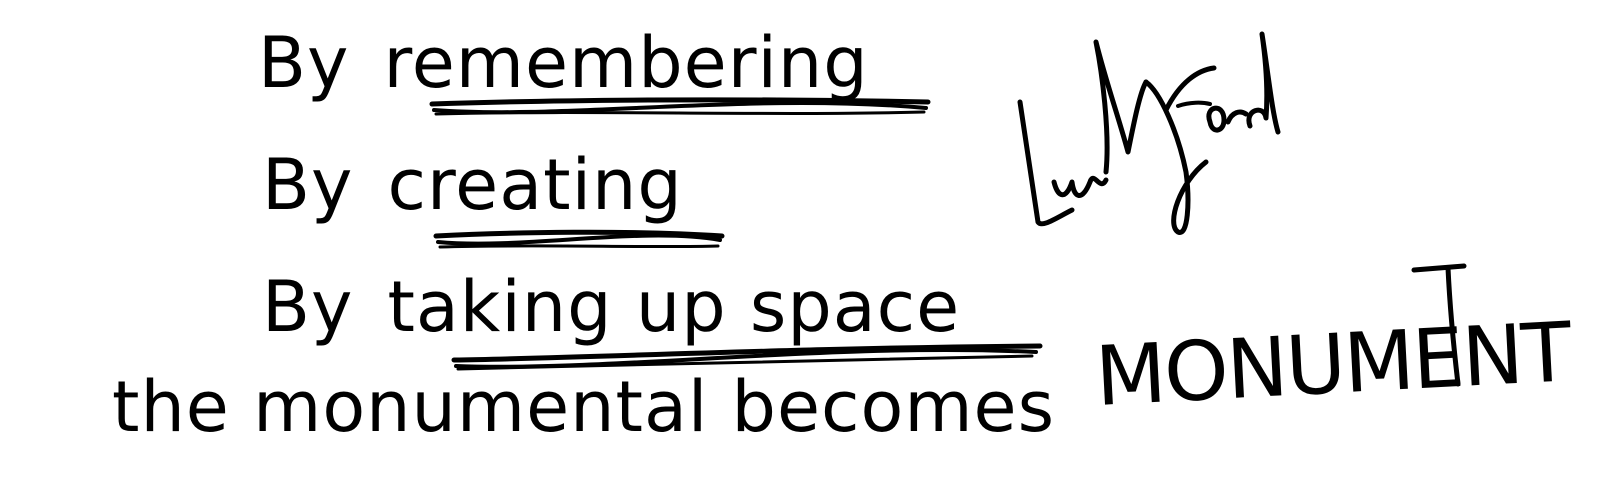 Image resolution: width=1600 pixels, height=500 pixels. Describe the element at coordinates (1332, 365) in the screenshot. I see `monument-word: MONUMENT` at that location.